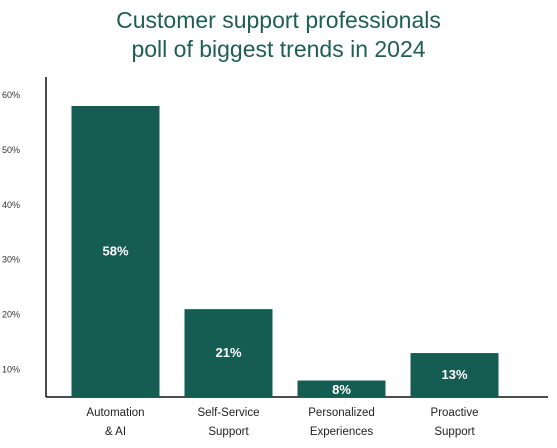  I want to click on x-category-label: Self-Service Support, so click(229, 422).